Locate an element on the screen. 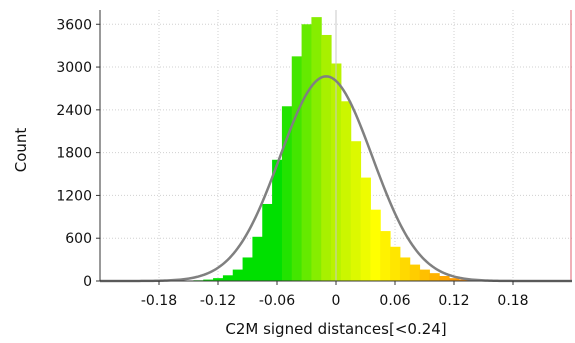 Image resolution: width=575 pixels, height=343 pixels. y-tick-label: 0 is located at coordinates (87, 282).